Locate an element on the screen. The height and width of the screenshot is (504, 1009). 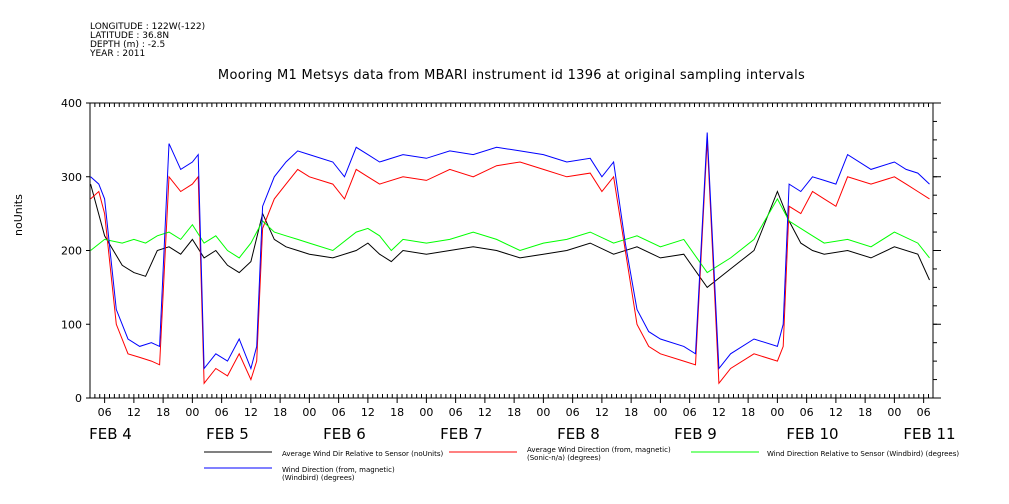
x-day-label: FEB 8 is located at coordinates (578, 434).